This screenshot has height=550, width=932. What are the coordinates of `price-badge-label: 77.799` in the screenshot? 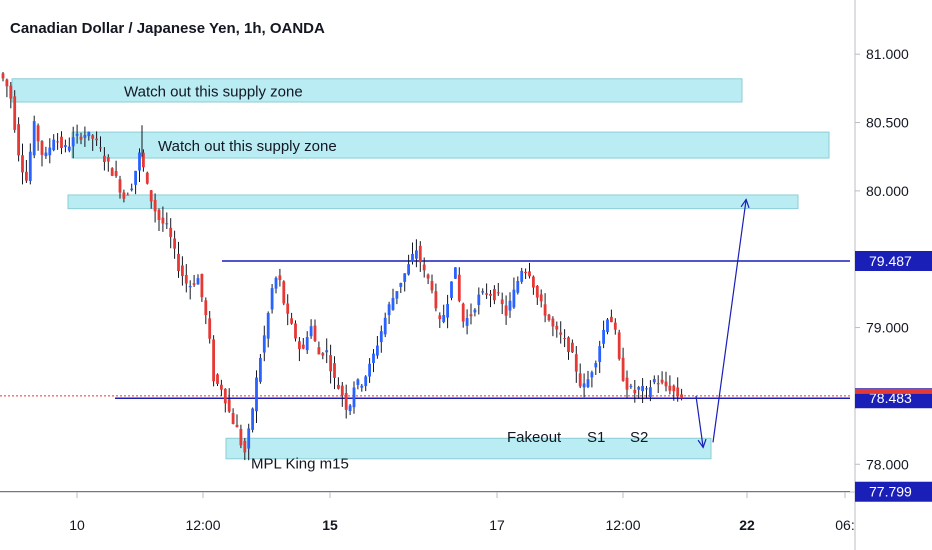 It's located at (890, 492).